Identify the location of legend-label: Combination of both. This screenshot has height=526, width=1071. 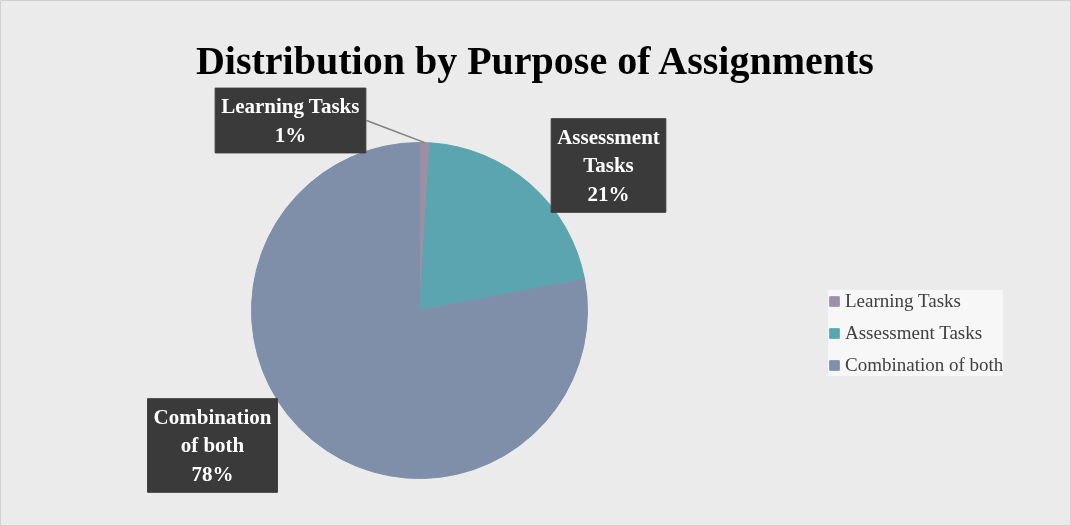
(924, 365).